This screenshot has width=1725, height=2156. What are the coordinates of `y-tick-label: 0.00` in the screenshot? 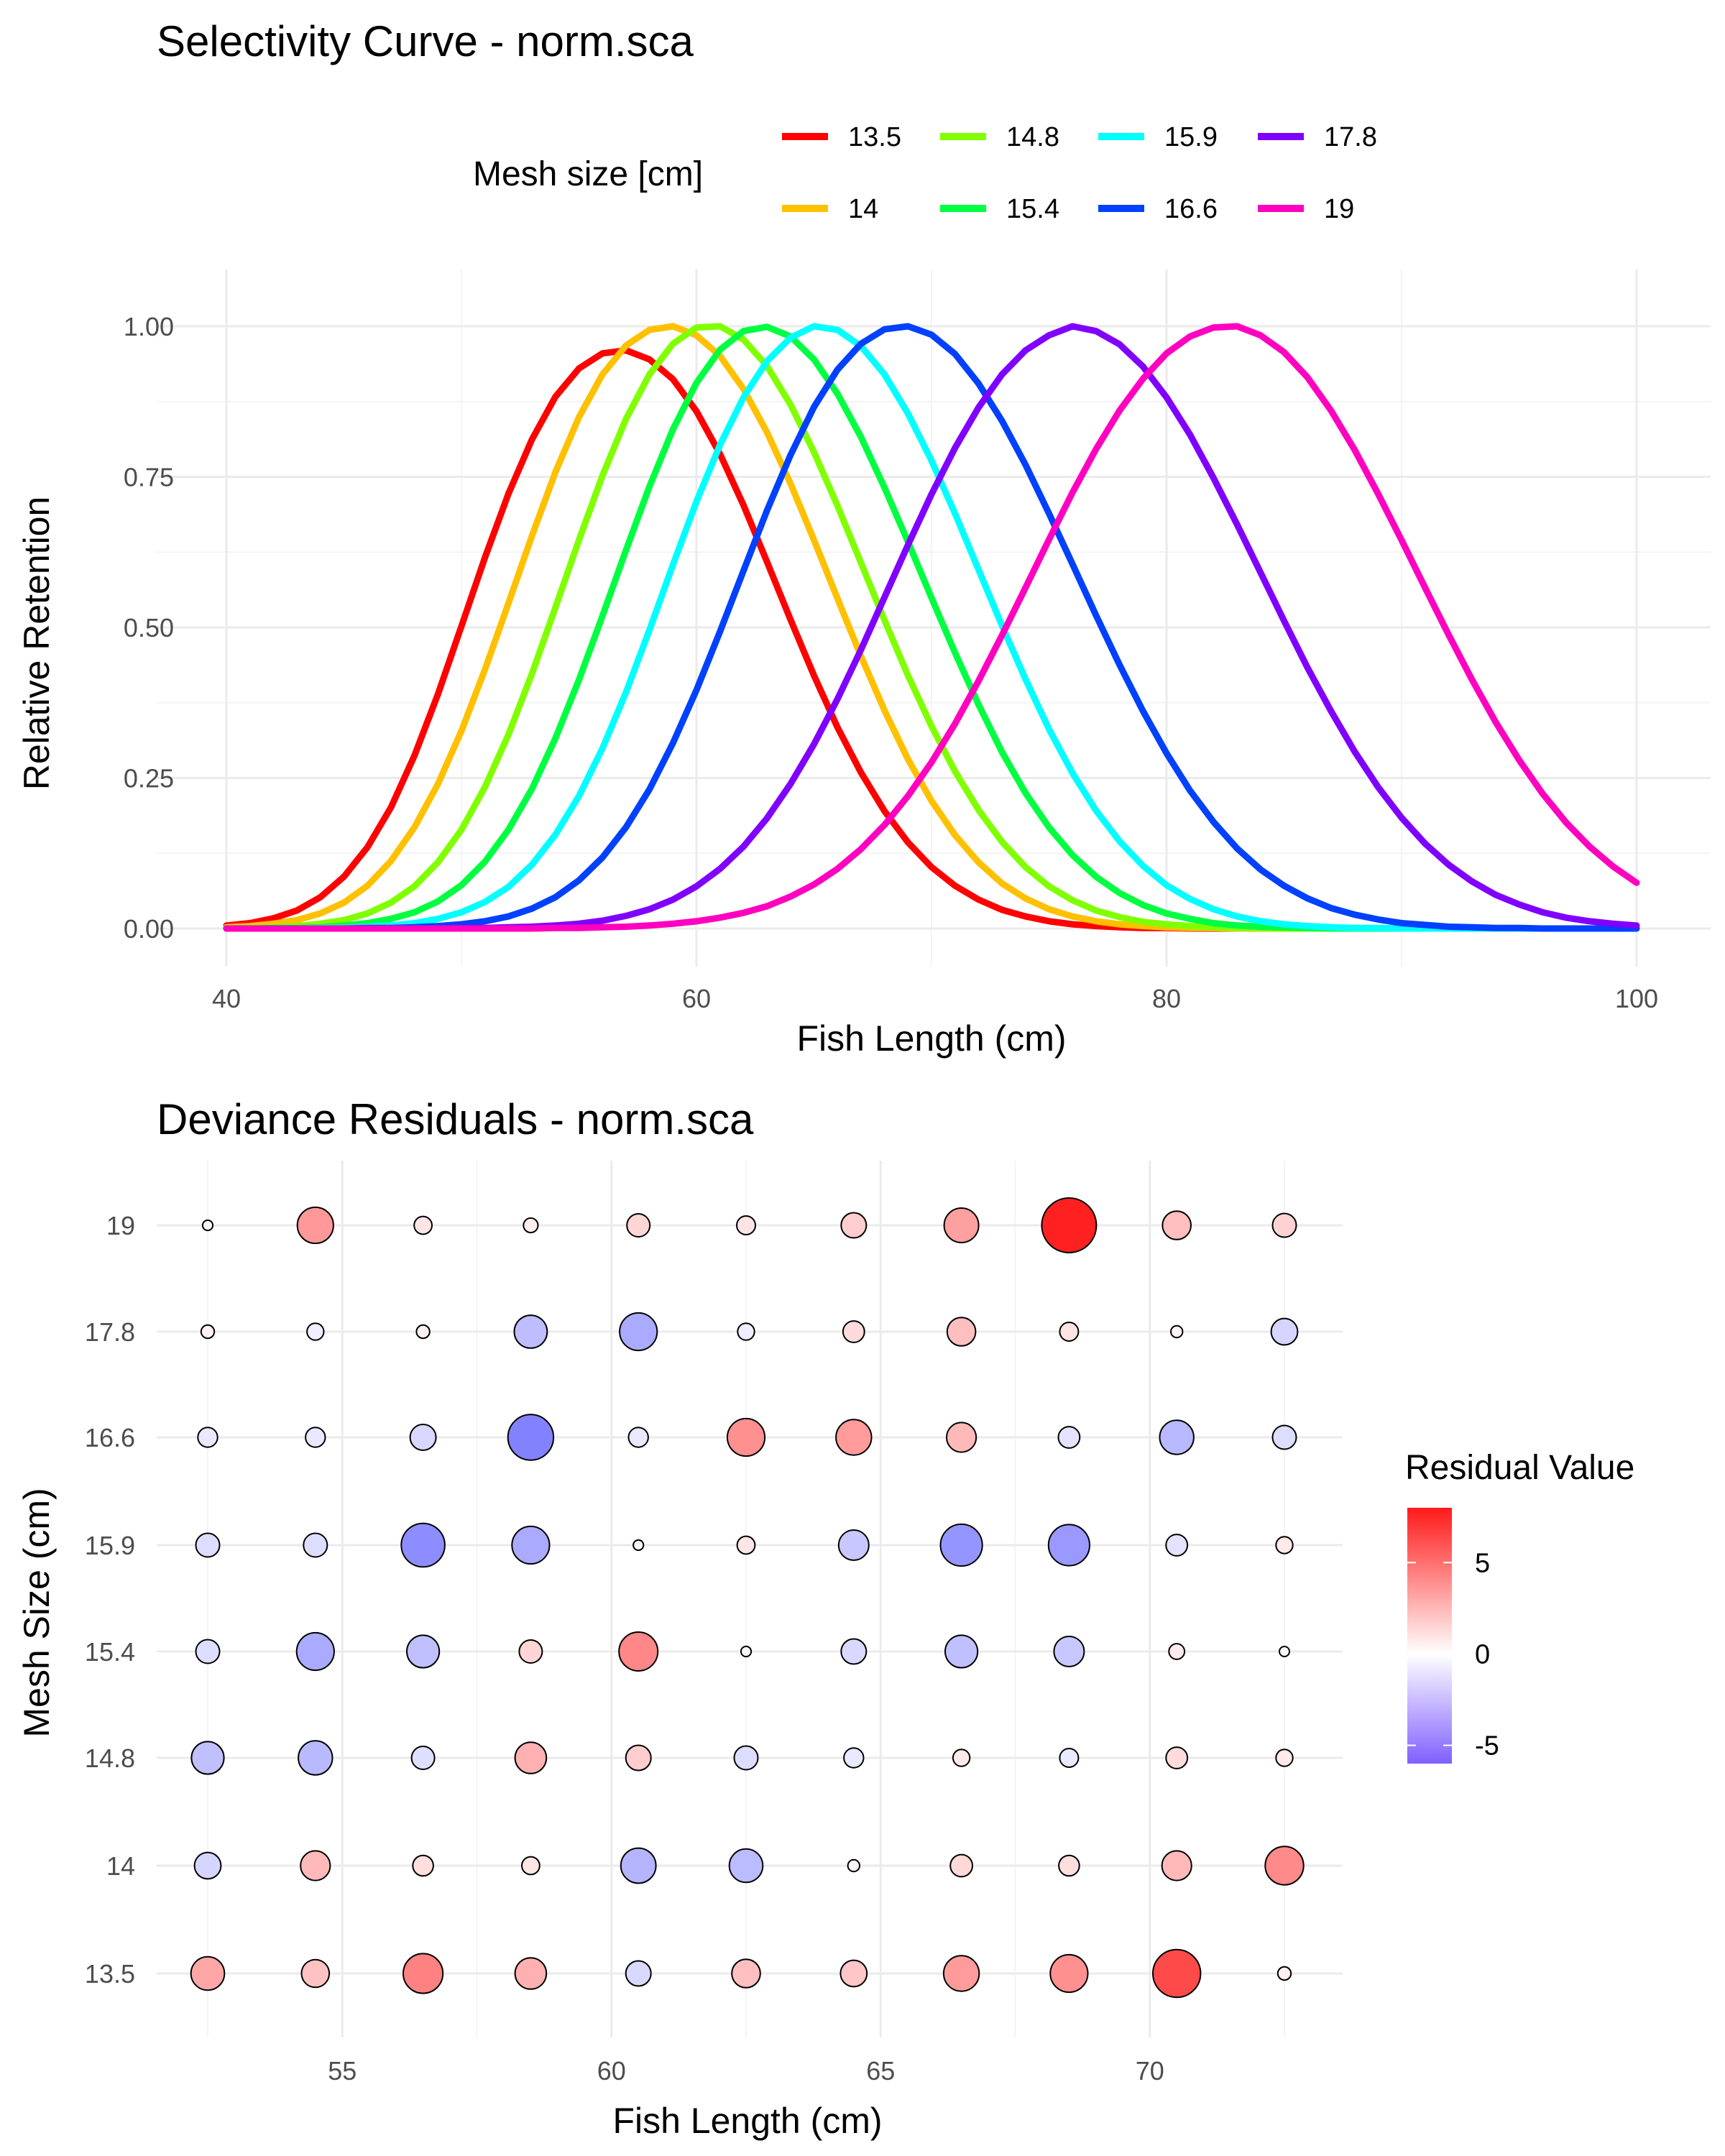 It's located at (149, 929).